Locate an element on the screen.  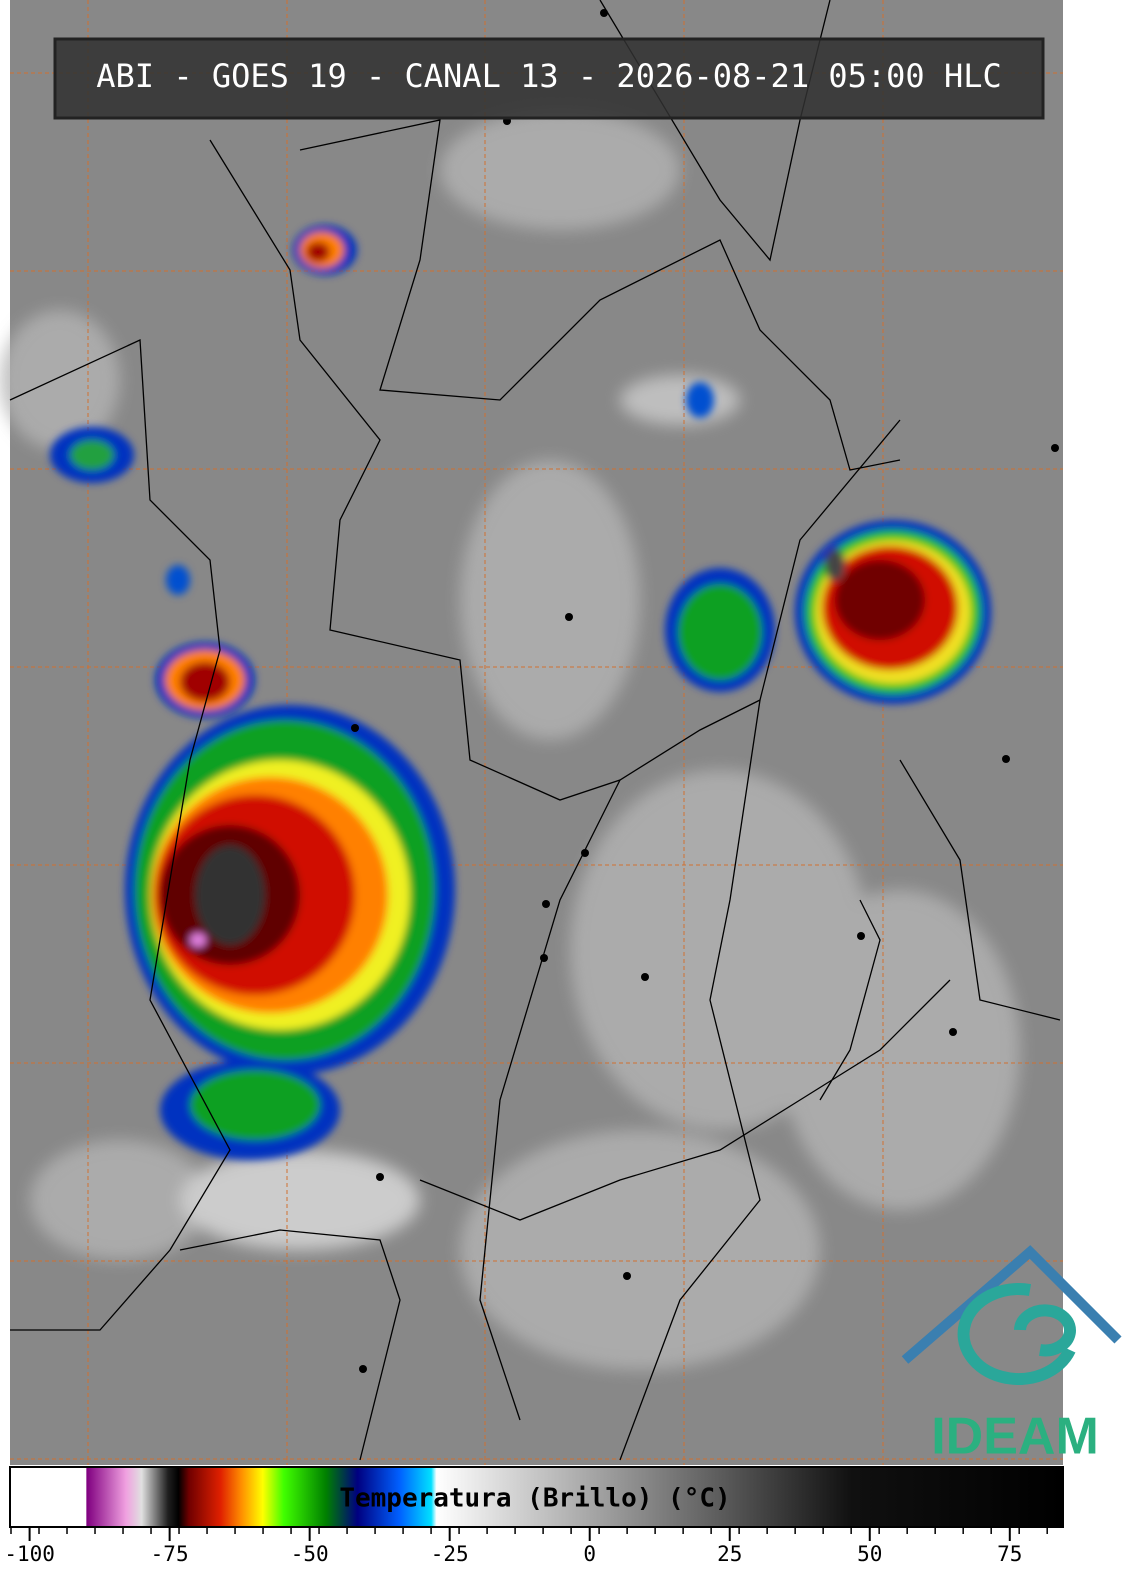
logo-text: IDEAM is located at coordinates (1015, 1437).